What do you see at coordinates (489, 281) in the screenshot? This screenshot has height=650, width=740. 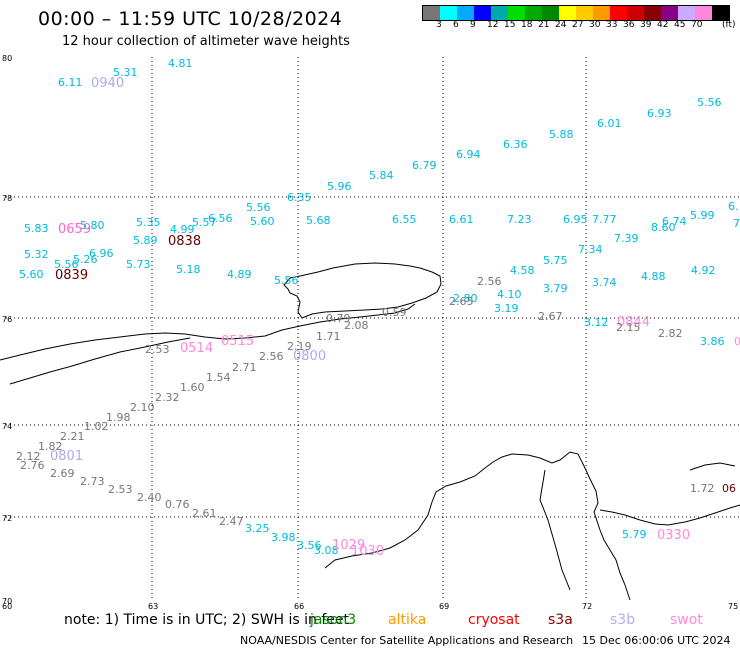 I see `wave-height-label: 2.56` at bounding box center [489, 281].